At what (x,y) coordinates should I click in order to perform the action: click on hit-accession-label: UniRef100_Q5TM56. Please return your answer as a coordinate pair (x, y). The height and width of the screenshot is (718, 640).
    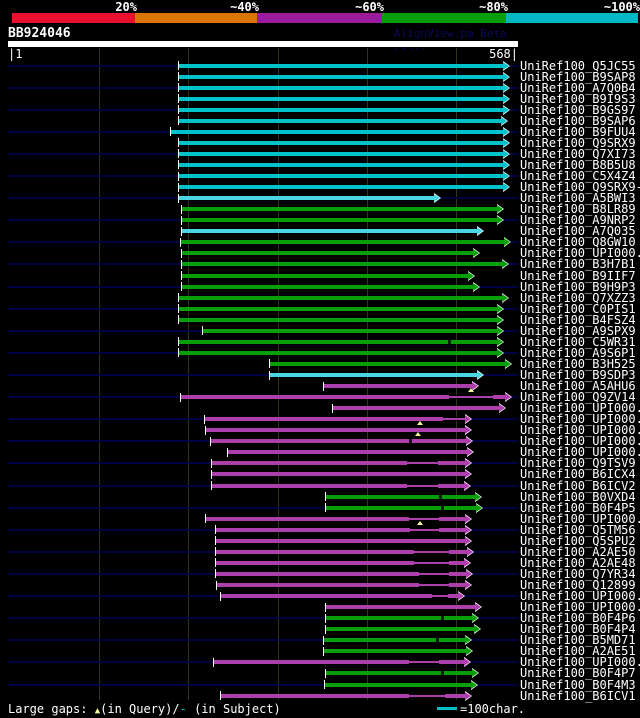
    Looking at the image, I should click on (578, 529).